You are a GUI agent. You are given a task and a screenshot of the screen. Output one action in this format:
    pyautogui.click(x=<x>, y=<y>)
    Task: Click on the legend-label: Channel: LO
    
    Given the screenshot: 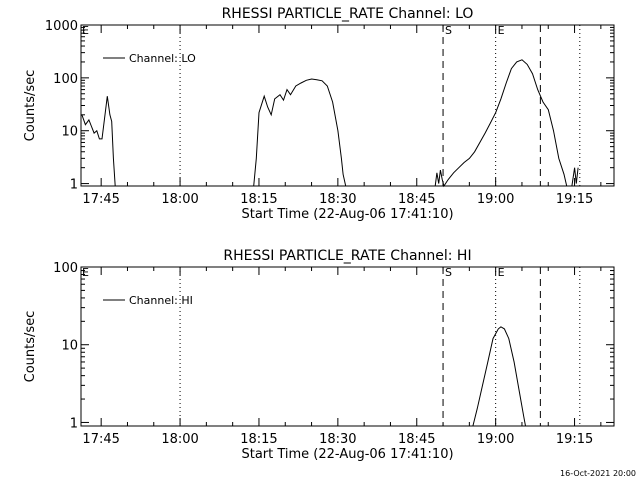 What is the action you would take?
    pyautogui.click(x=162, y=58)
    